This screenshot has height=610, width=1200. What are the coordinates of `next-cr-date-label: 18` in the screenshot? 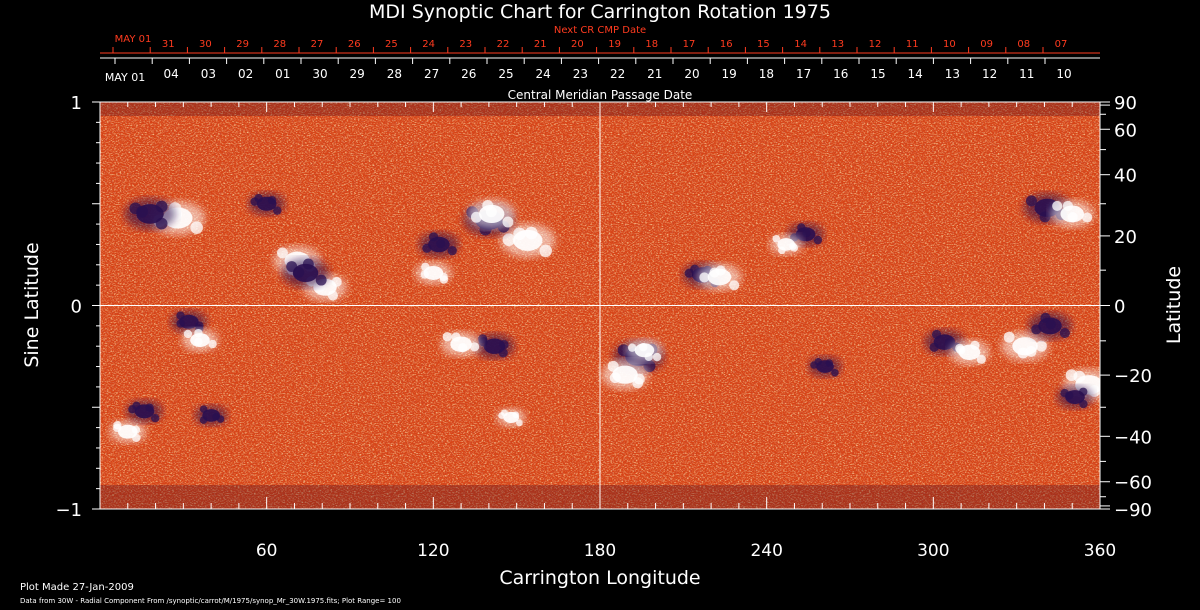 It's located at (651, 44).